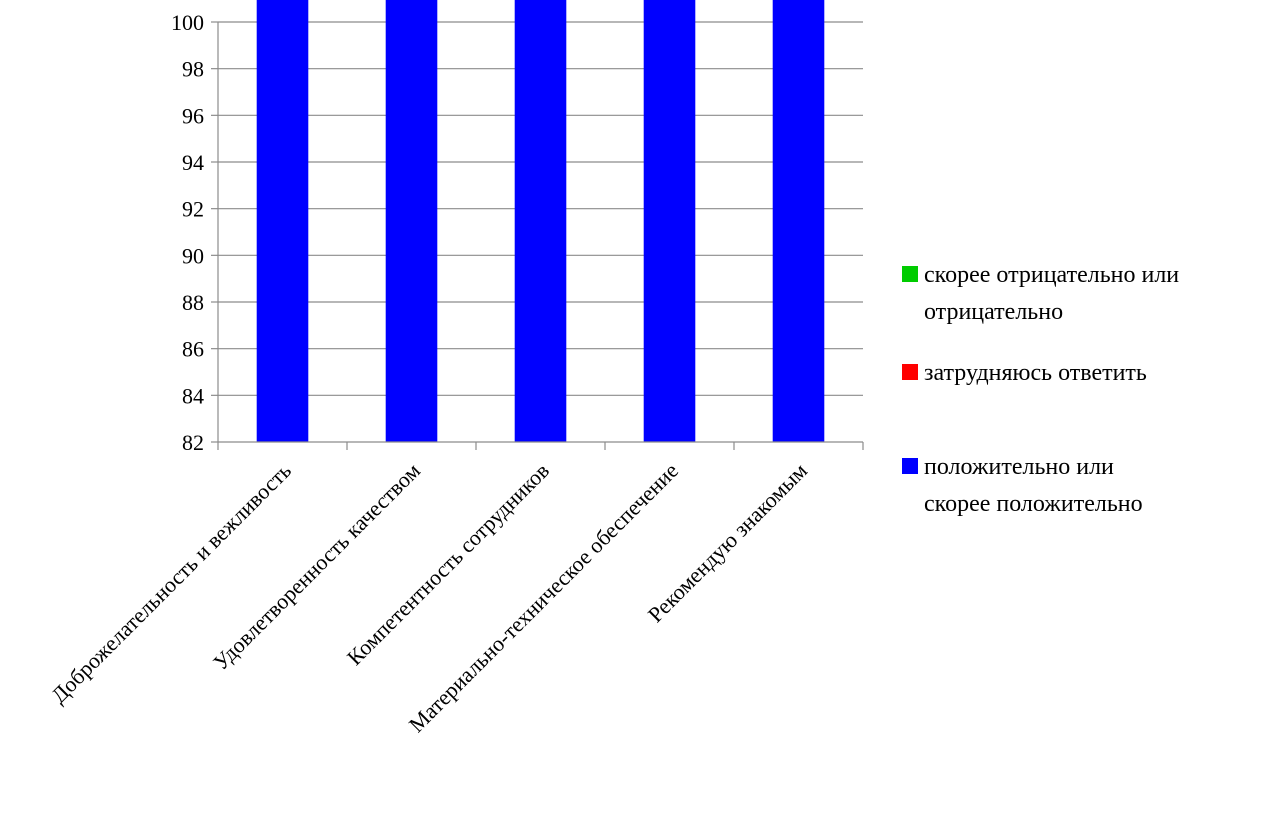 This screenshot has width=1268, height=837. Describe the element at coordinates (193, 115) in the screenshot. I see `y-tick-label: 96` at that location.